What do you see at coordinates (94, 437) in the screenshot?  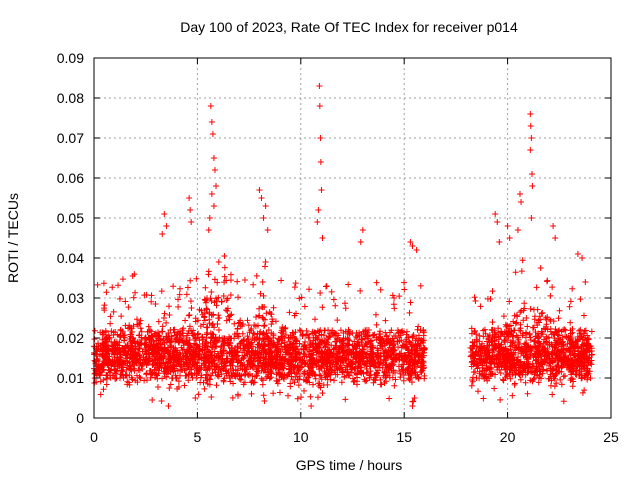 I see `x-tick-label: 0` at bounding box center [94, 437].